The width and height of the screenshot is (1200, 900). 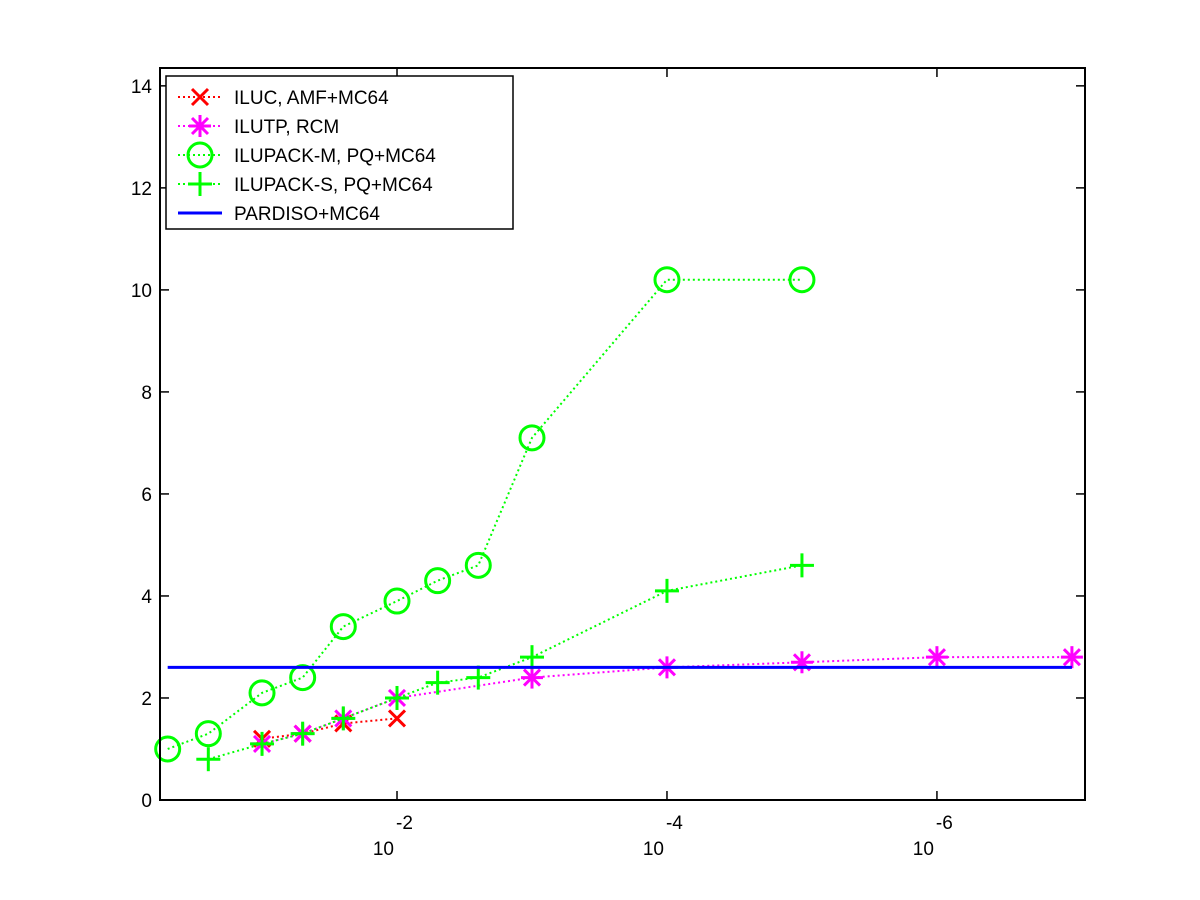 I want to click on legend-label: ILUPACK-M, PQ+MC64, so click(x=335, y=156).